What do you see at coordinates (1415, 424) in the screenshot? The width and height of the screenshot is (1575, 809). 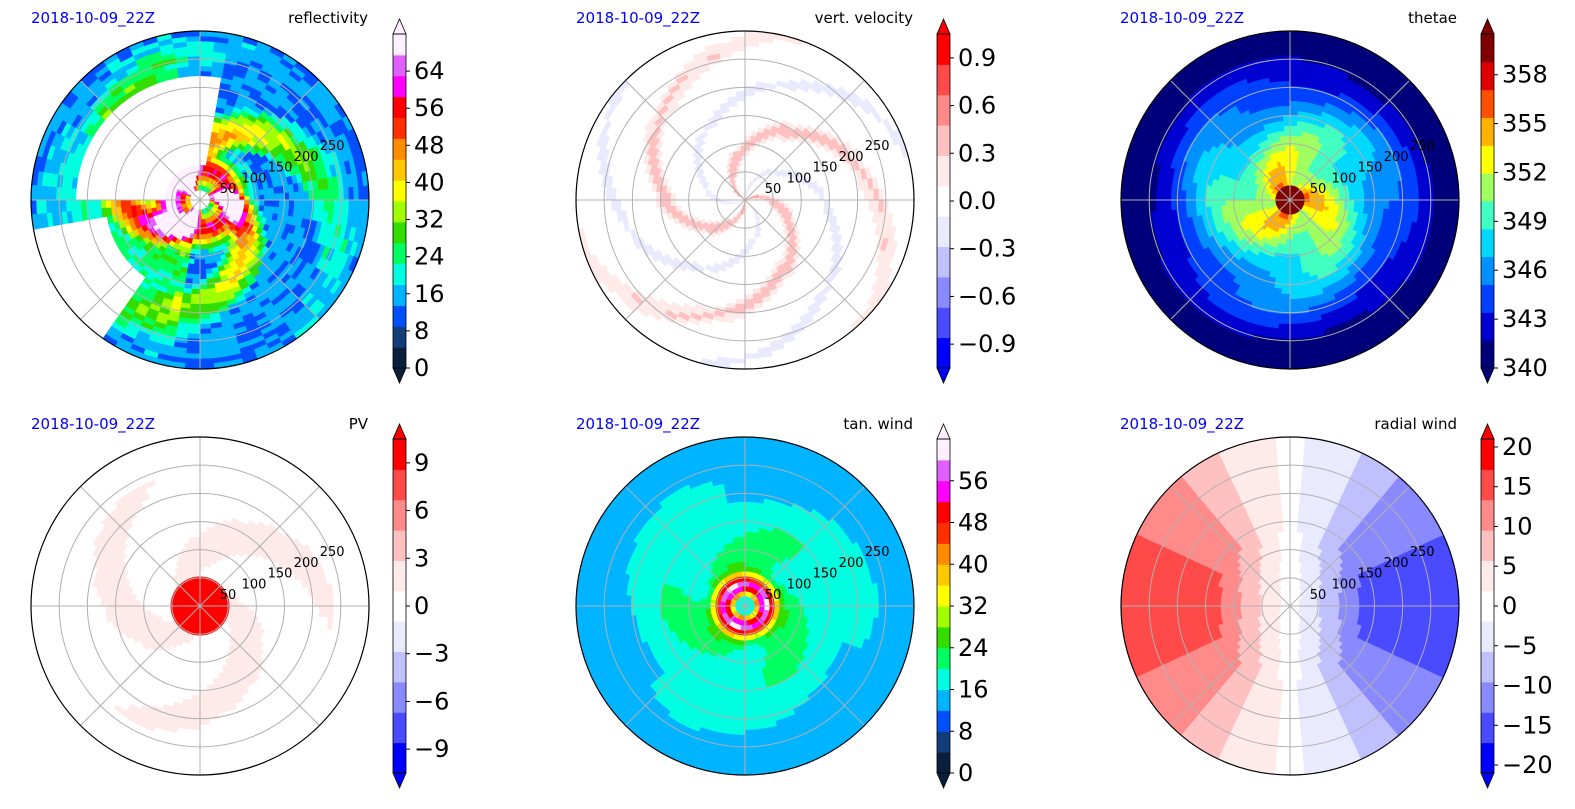 I see `panel-title: radial wind` at bounding box center [1415, 424].